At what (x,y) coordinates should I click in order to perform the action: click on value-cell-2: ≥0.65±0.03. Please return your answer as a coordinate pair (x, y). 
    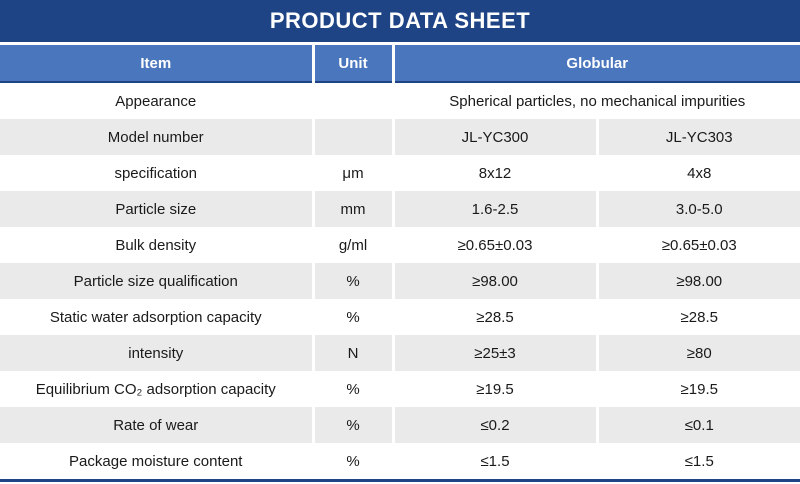
    Looking at the image, I should click on (697, 245).